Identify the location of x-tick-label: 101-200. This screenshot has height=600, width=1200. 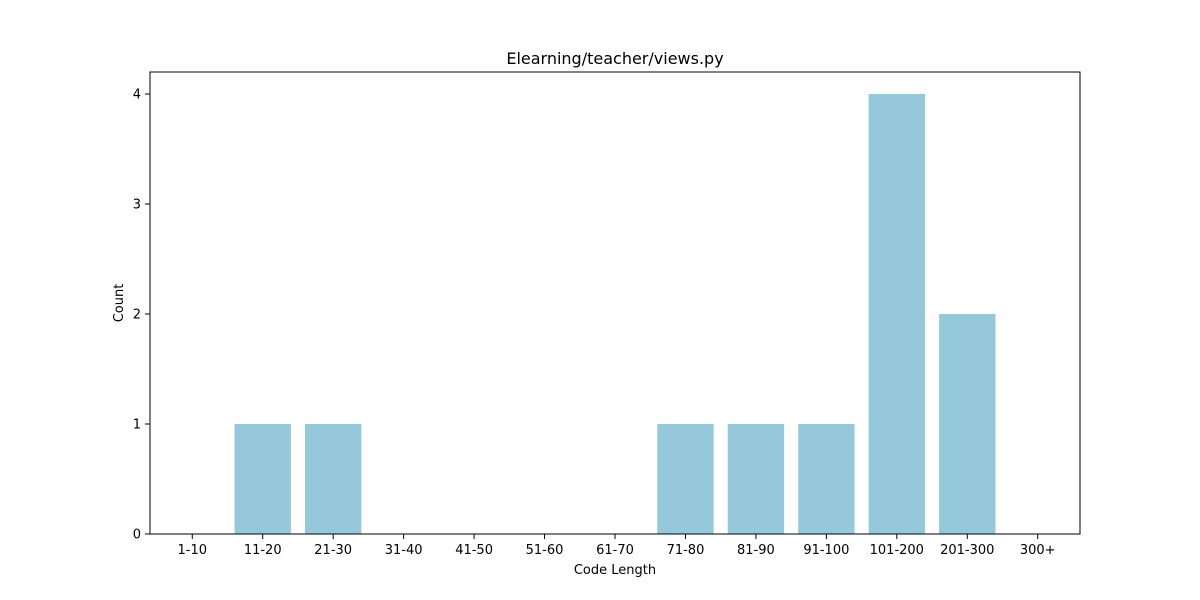
(897, 550).